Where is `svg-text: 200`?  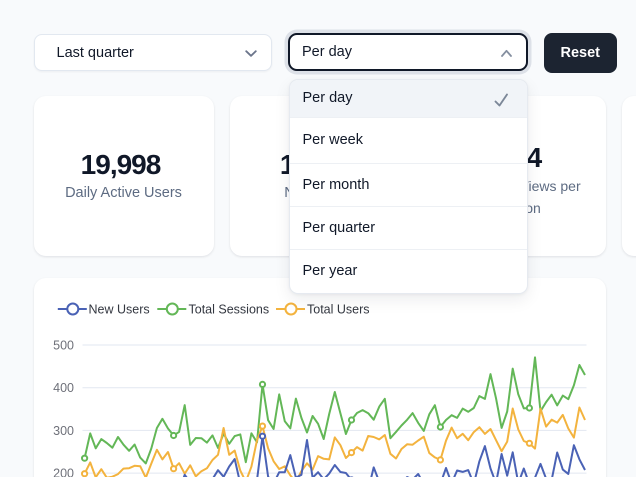 svg-text: 200 is located at coordinates (63, 472).